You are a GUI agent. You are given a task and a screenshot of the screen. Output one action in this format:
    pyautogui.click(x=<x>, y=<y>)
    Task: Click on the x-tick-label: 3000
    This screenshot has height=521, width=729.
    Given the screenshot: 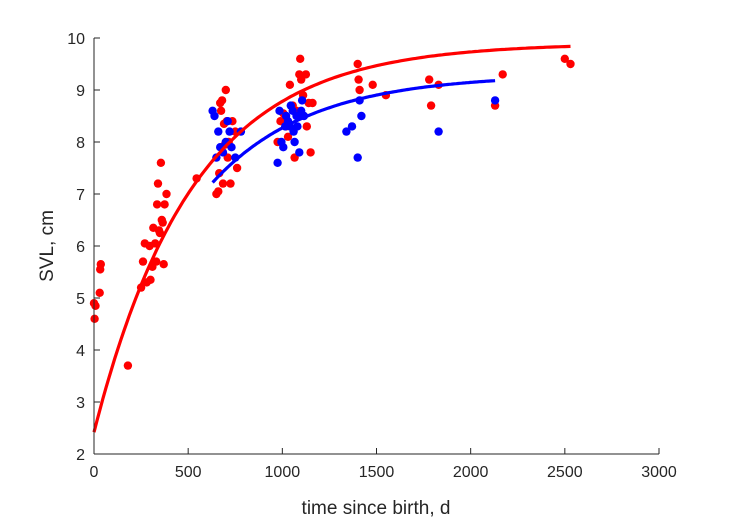 What is the action you would take?
    pyautogui.click(x=659, y=472)
    